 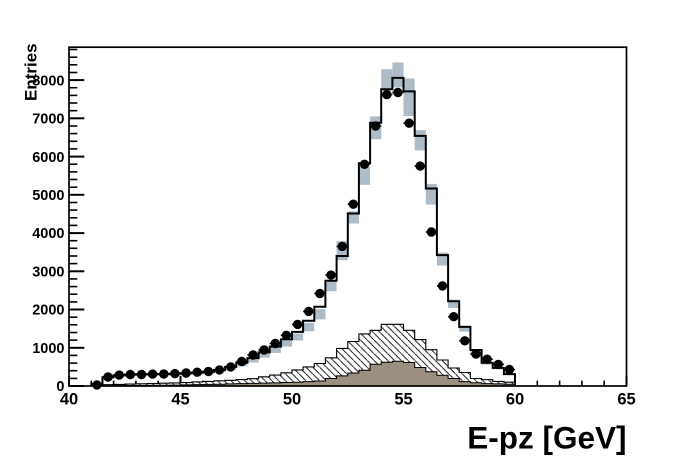 I want to click on svg-text: 4000, so click(x=48, y=234).